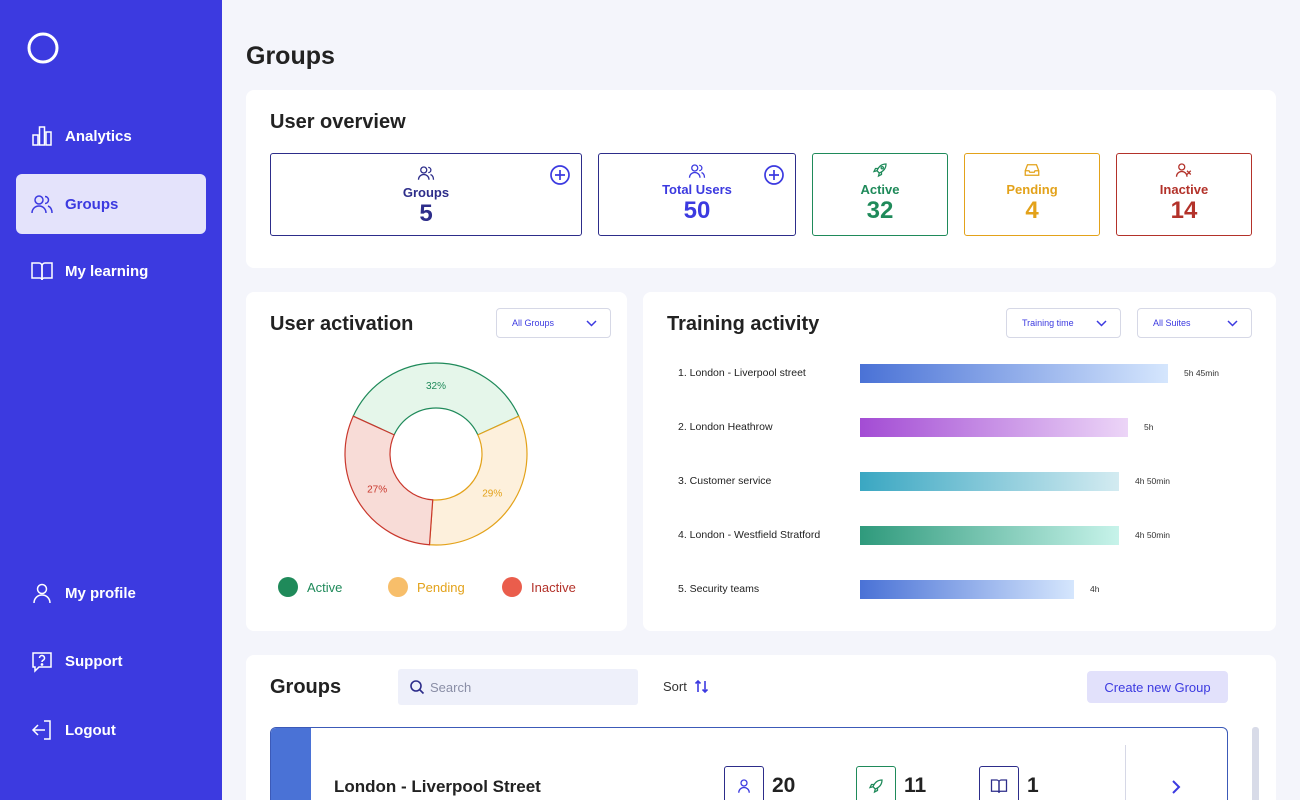  I want to click on stat-label: Pending, so click(1032, 189).